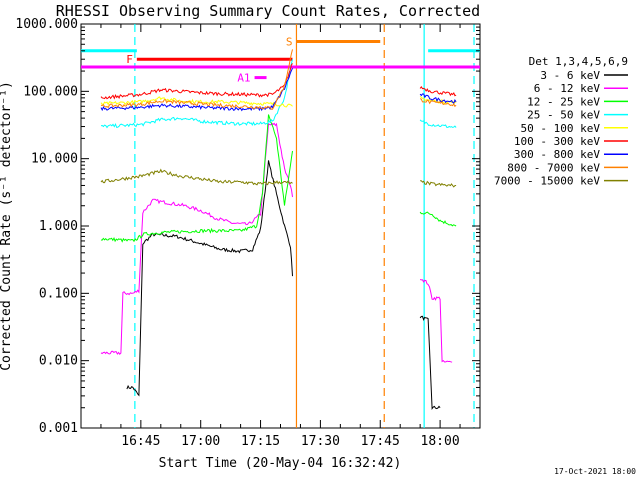  Describe the element at coordinates (46, 24) in the screenshot. I see `y-tick-label: 1000.000` at that location.